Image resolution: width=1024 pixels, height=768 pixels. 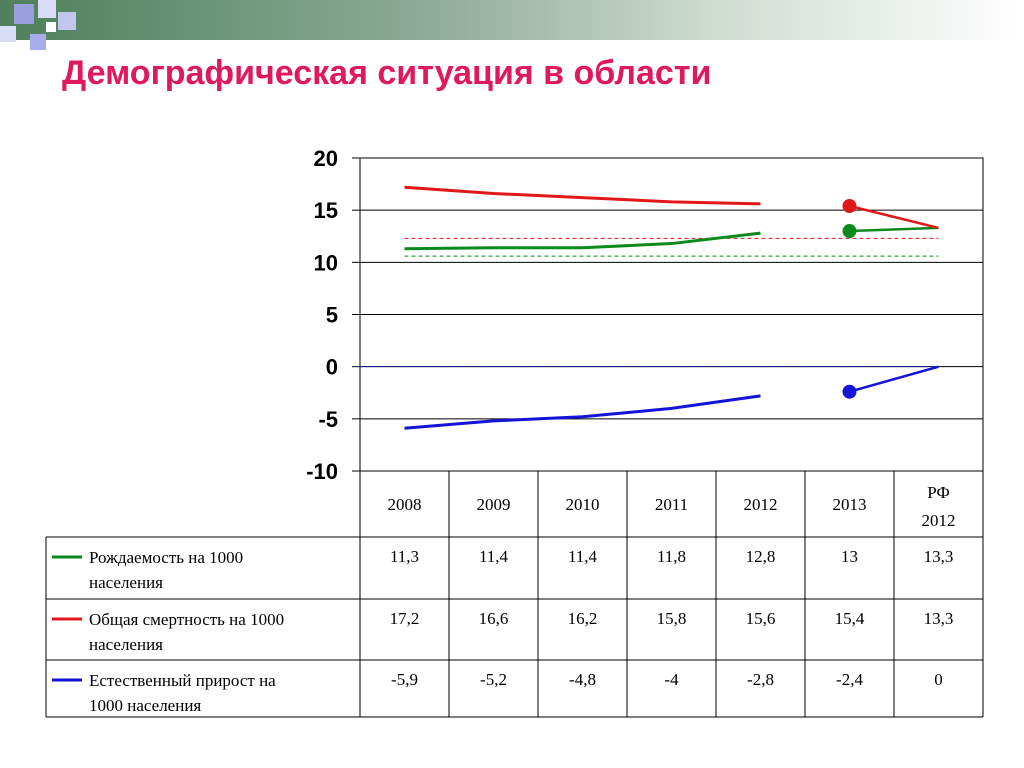 What do you see at coordinates (322, 471) in the screenshot?
I see `y-tick-label: -10` at bounding box center [322, 471].